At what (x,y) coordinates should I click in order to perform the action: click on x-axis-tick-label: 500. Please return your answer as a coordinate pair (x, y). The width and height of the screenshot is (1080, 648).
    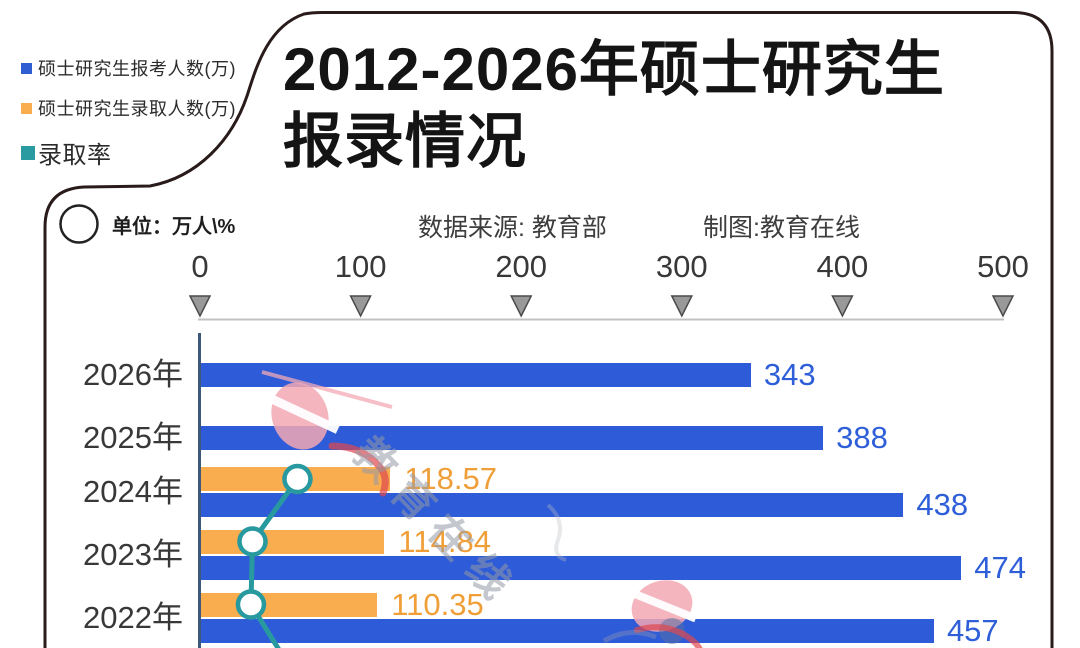
    Looking at the image, I should click on (1003, 266).